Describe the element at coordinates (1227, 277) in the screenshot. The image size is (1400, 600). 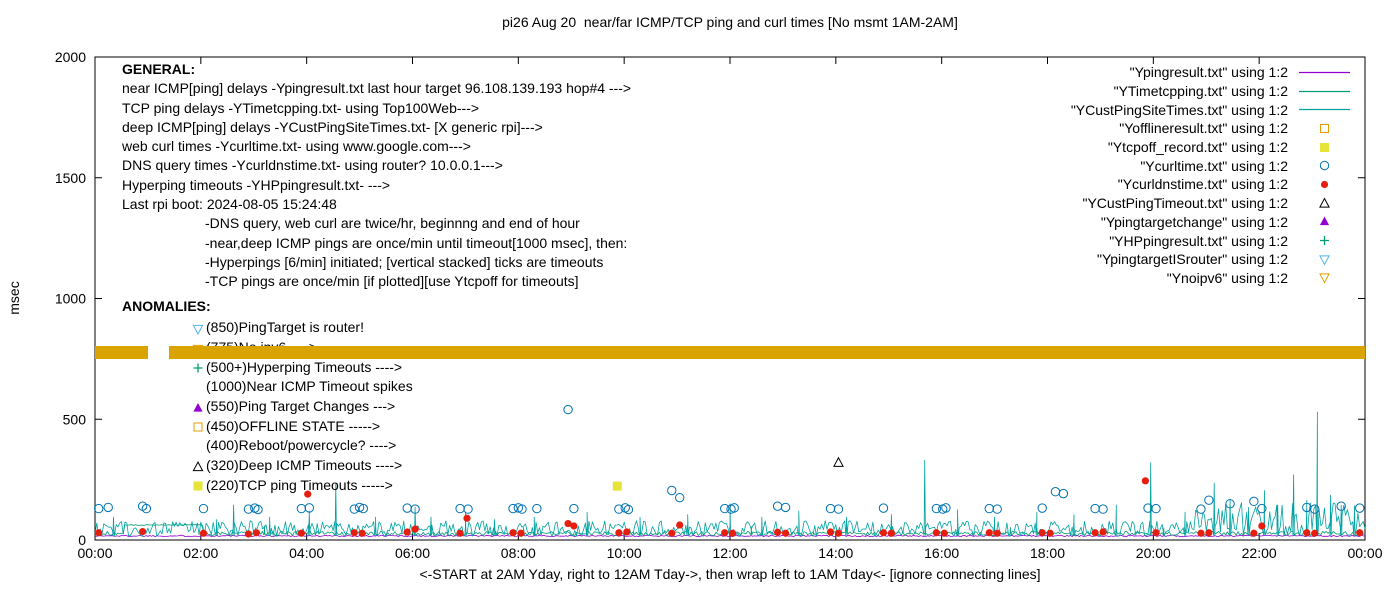
I see `legend-item-label: "Ynoipv6" using 1:2` at that location.